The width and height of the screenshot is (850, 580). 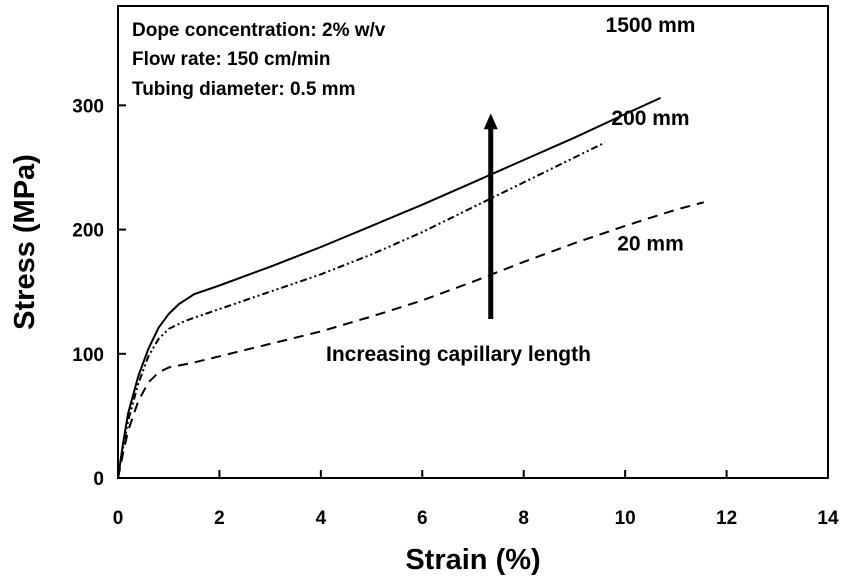 What do you see at coordinates (98, 479) in the screenshot?
I see `y-tick-label: 0` at bounding box center [98, 479].